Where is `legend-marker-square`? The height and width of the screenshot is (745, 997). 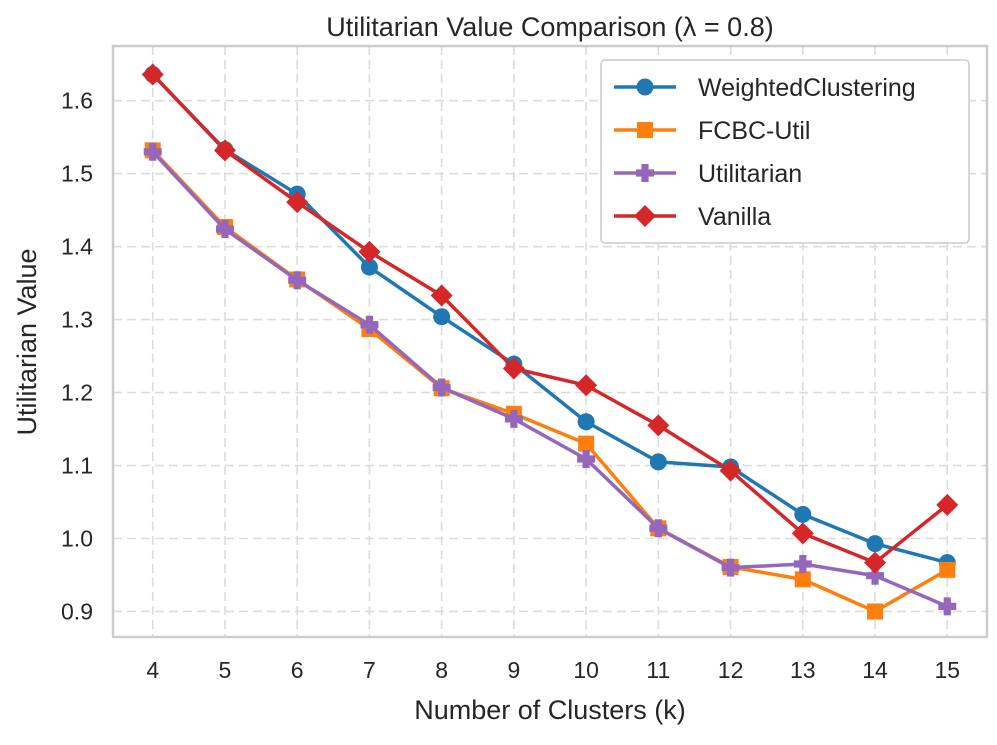
legend-marker-square is located at coordinates (645, 130).